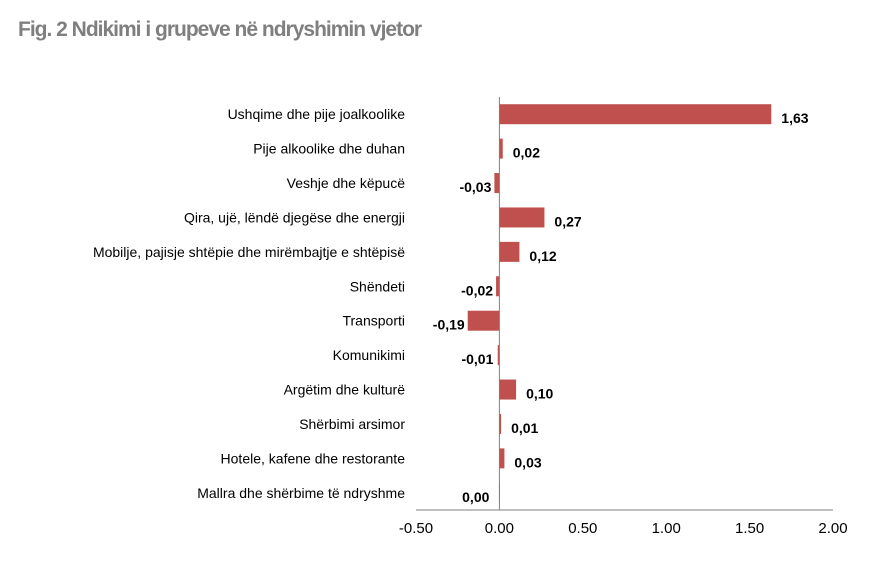 The image size is (892, 566). I want to click on x-tick-label: 0.00, so click(499, 528).